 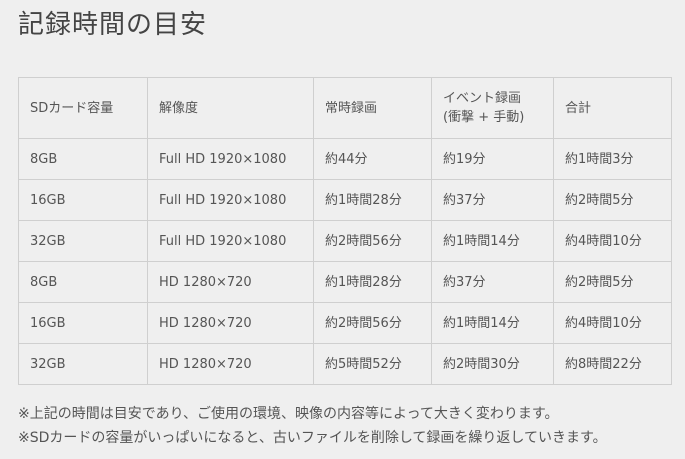 I want to click on table-header-row: SDカード容量 解像度 常時録画 イベント録画 (衝撃 + 手動) 合計, so click(x=345, y=108).